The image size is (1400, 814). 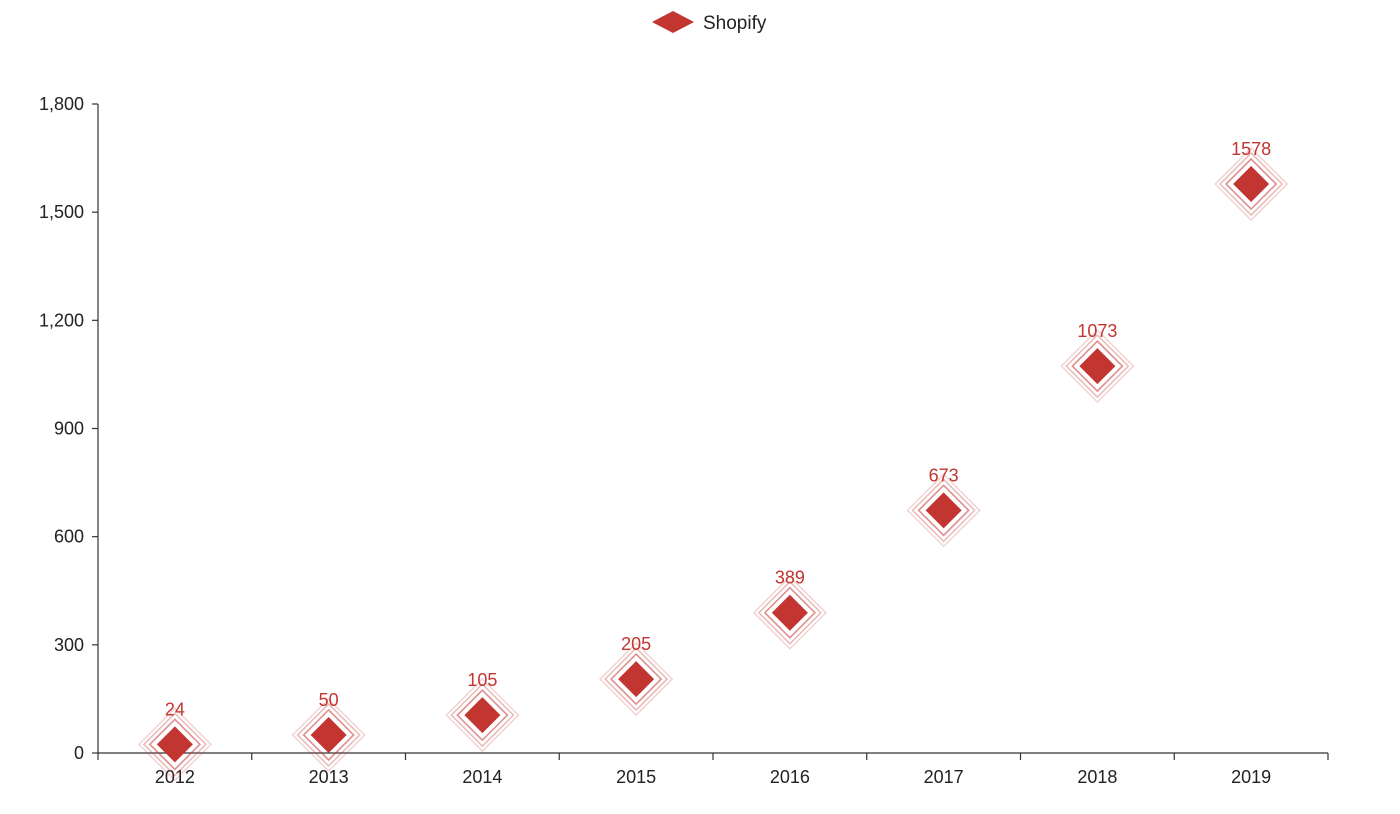 I want to click on x-tick-label: 2016, so click(x=790, y=777).